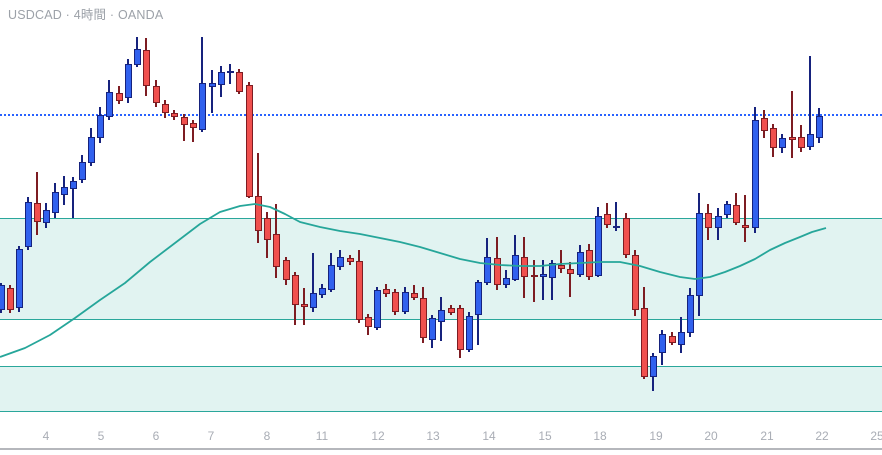 The width and height of the screenshot is (882, 455). I want to click on lower-zone, so click(441, 389).